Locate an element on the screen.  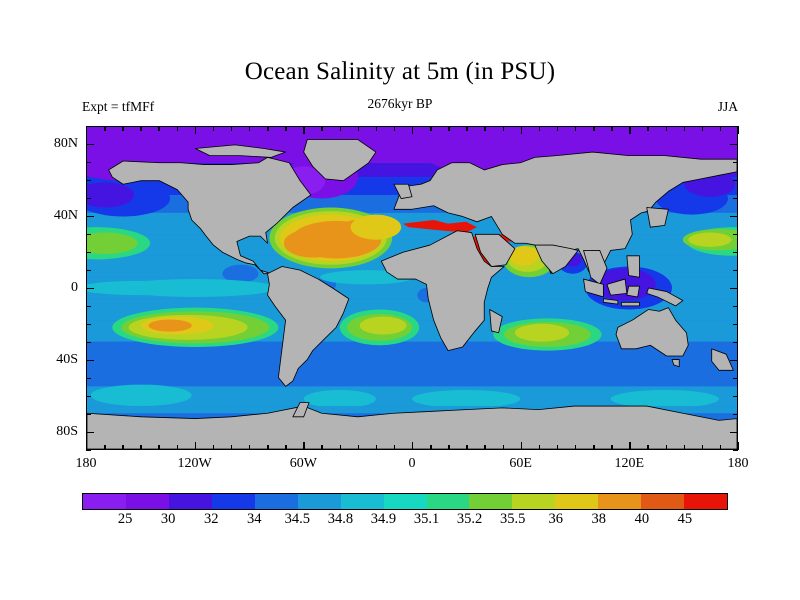
colorbar-tick-35.2: 35.2 is located at coordinates (469, 519).